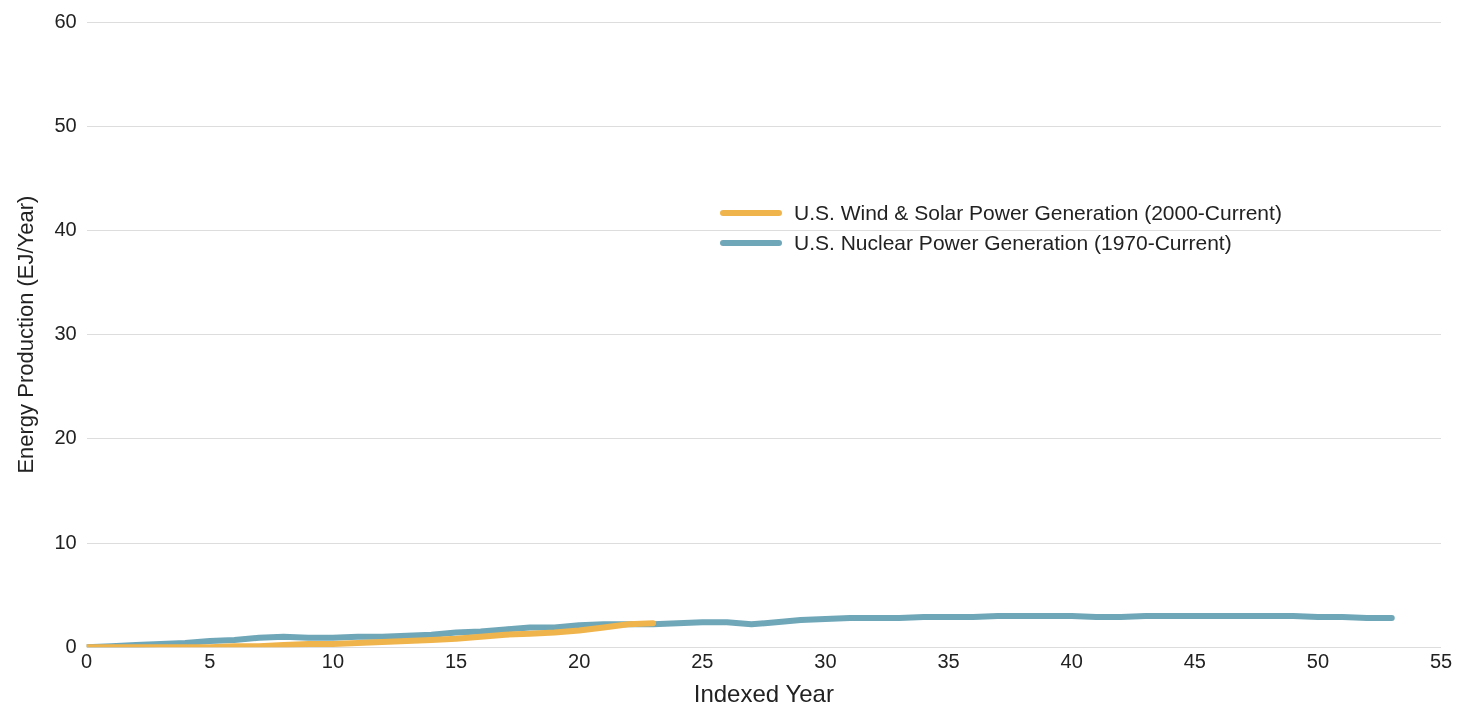 The width and height of the screenshot is (1476, 719). I want to click on x-tick-label: 10, so click(333, 660).